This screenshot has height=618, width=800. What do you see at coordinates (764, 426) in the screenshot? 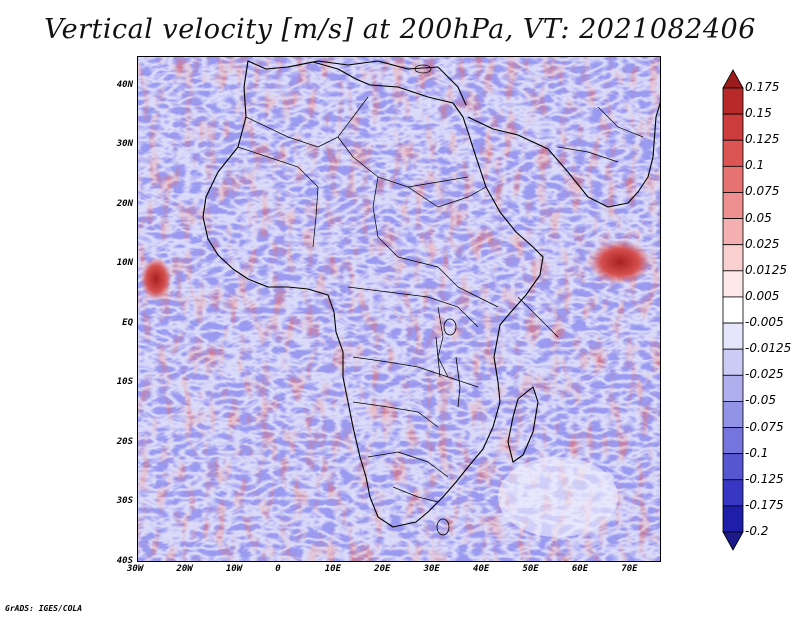
I see `colorbar-label: -0.075` at bounding box center [764, 426].